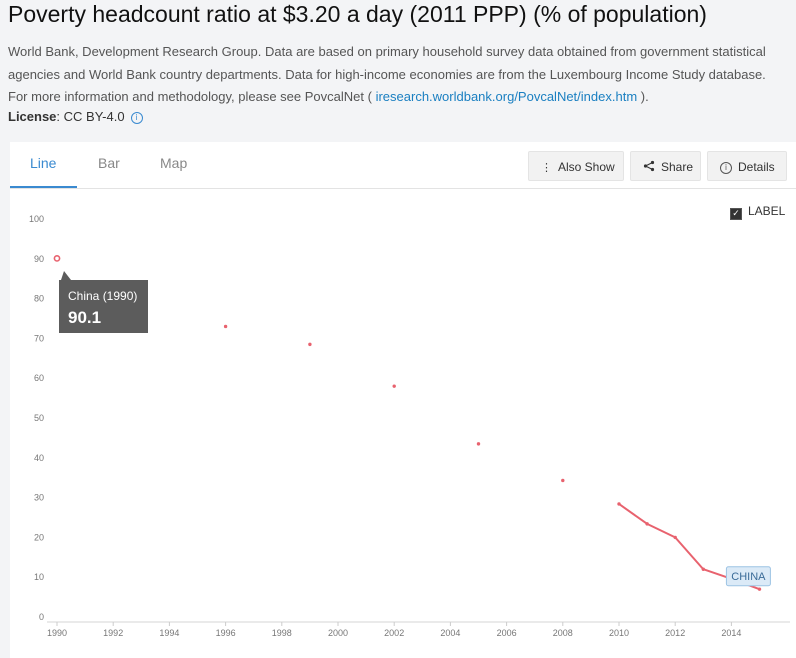  What do you see at coordinates (39, 299) in the screenshot?
I see `y-tick-label: 80` at bounding box center [39, 299].